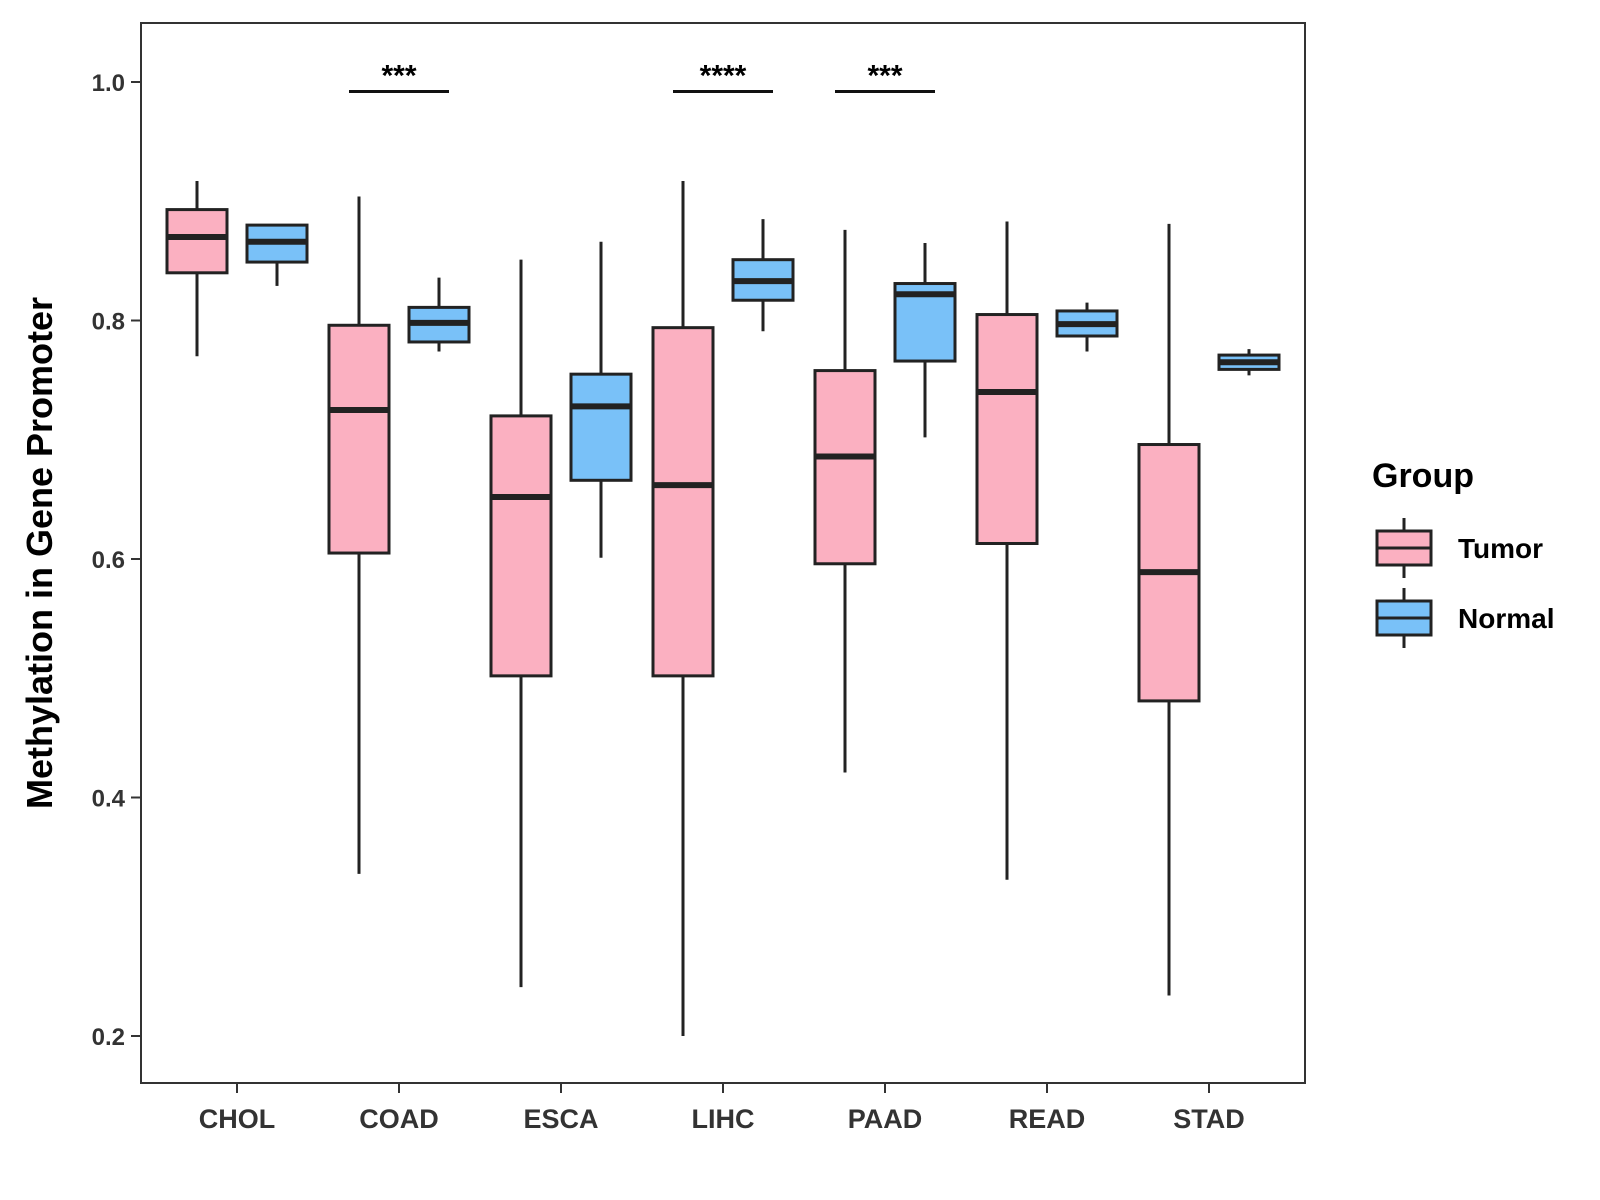 Image resolution: width=1600 pixels, height=1200 pixels. What do you see at coordinates (1209, 1119) in the screenshot?
I see `x-tick-label: STAD` at bounding box center [1209, 1119].